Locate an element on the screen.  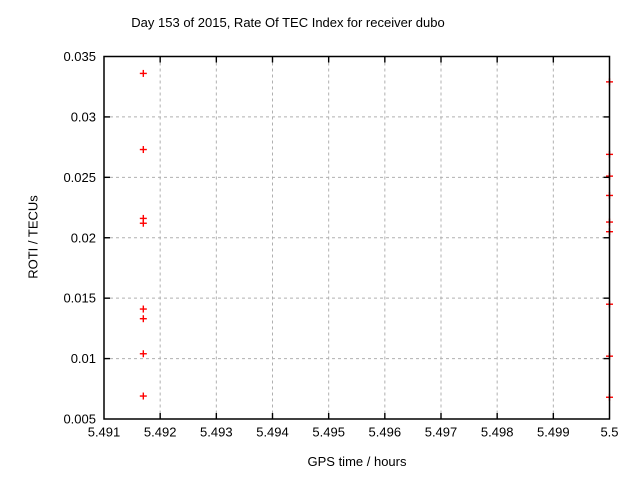
x-axis-title: GPS time / hours is located at coordinates (357, 461).